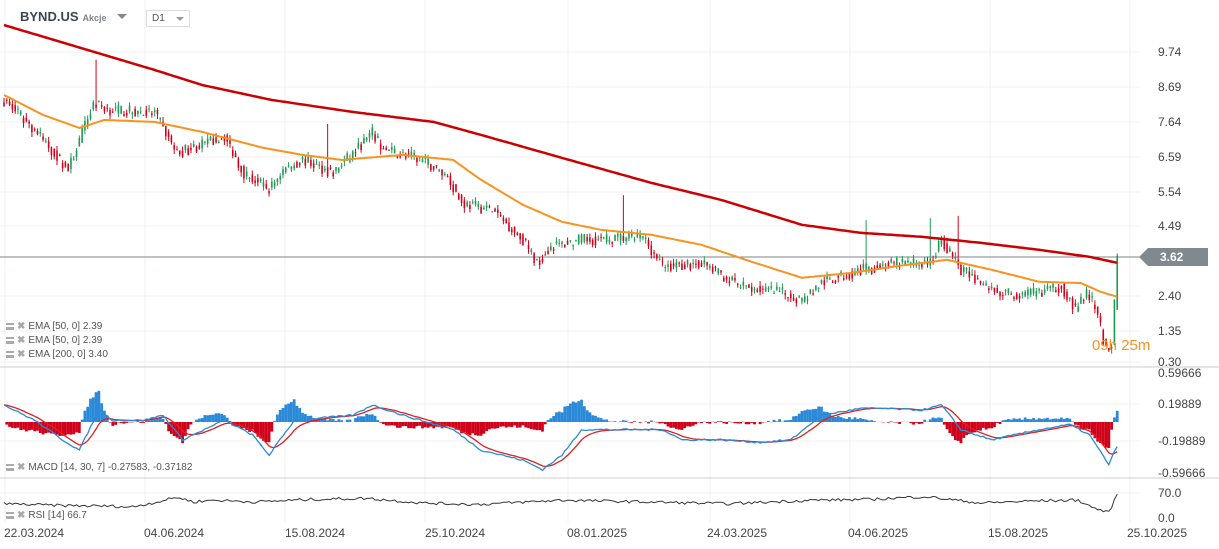 The image size is (1219, 549). Describe the element at coordinates (168, 18) in the screenshot. I see `timeframe-select: D1` at that location.